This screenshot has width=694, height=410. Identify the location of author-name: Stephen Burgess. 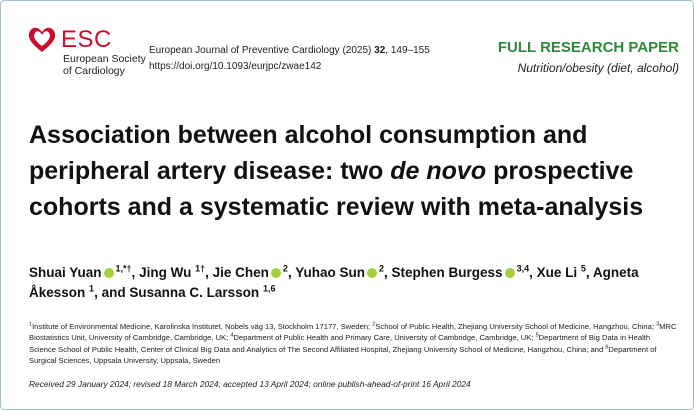
(447, 272).